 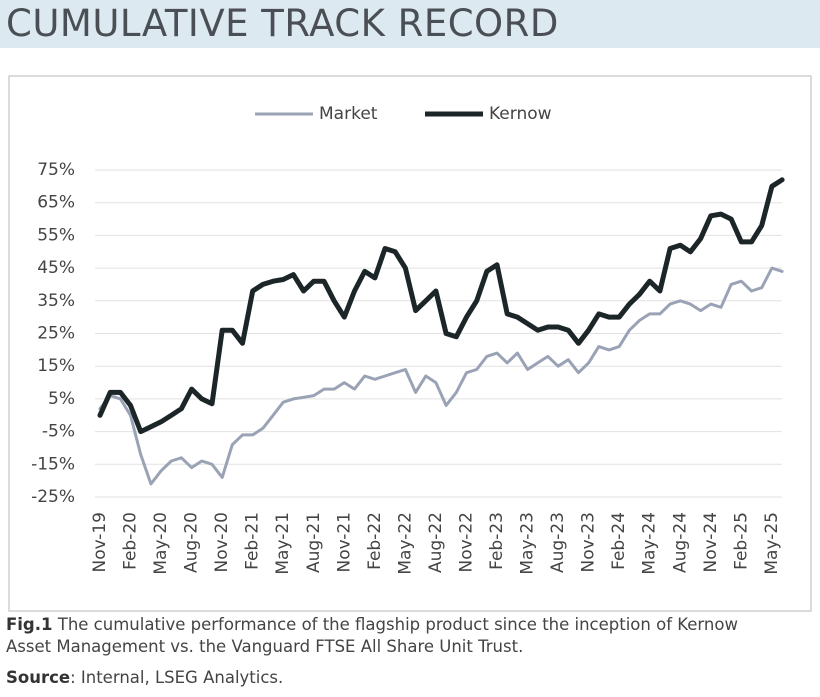 I want to click on x-tick-label: Aug-24, so click(x=680, y=542).